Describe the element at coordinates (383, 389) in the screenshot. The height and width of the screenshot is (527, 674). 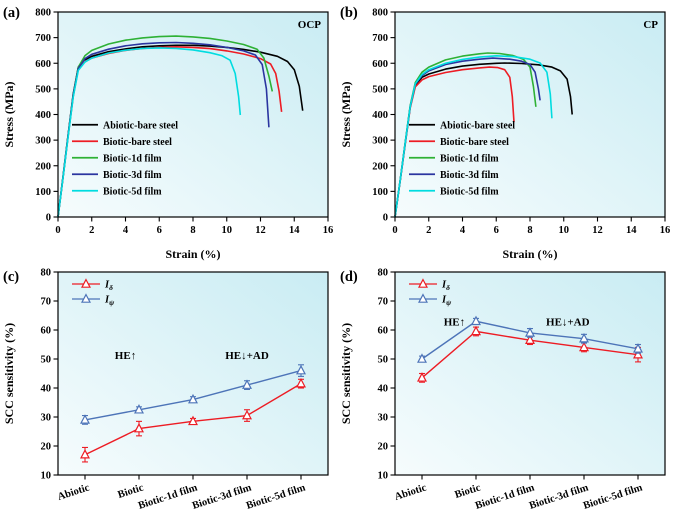
I see `y-tick-label: 40` at that location.